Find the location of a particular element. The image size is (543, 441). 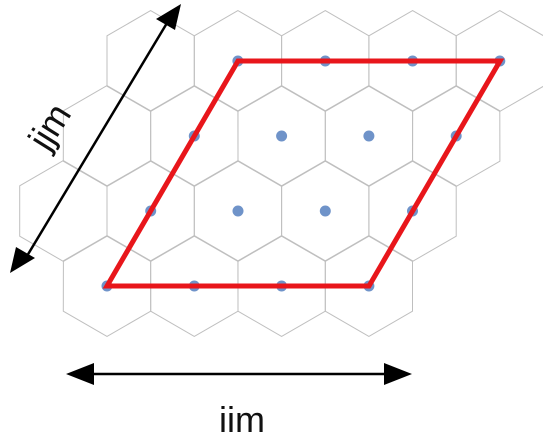

arrowhead-up-icon is located at coordinates (168, 17).